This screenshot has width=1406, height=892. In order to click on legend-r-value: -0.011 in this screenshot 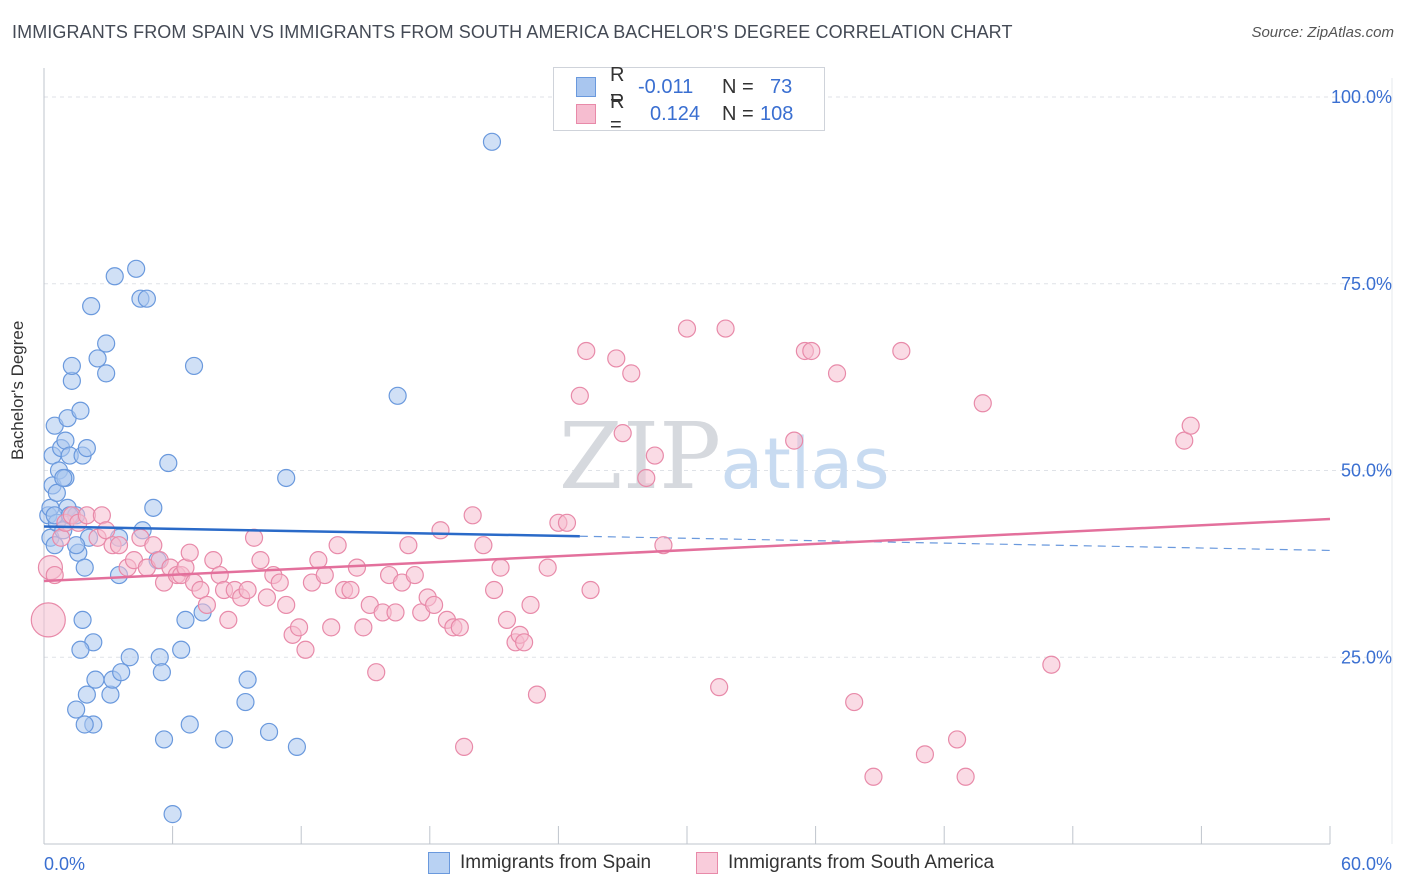, I will do `click(666, 86)`.